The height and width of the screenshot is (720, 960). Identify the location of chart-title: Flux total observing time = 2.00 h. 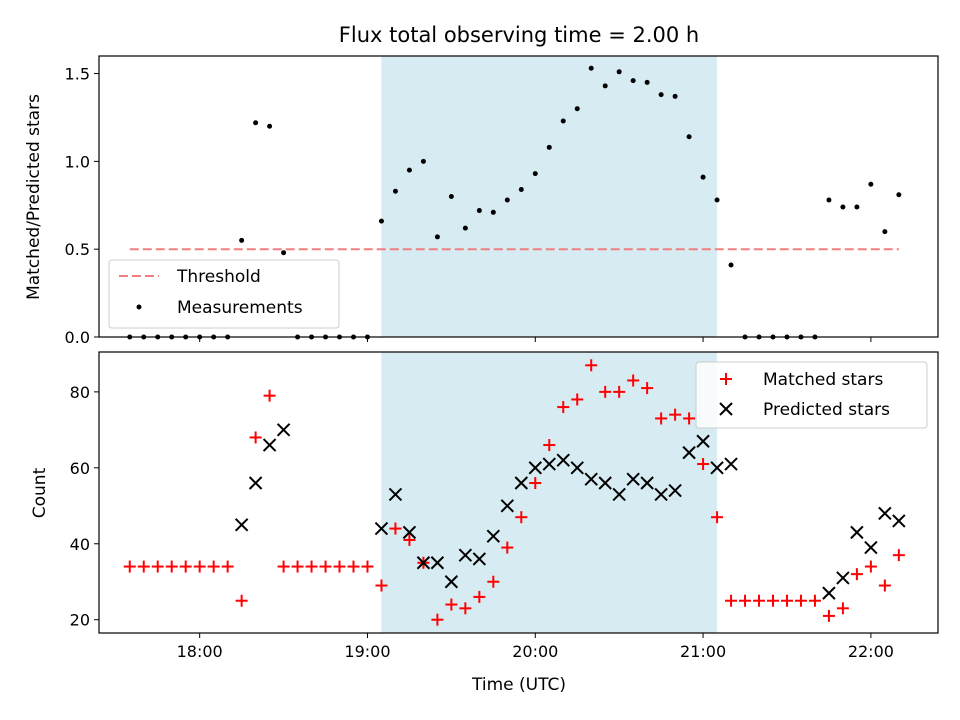
(519, 35).